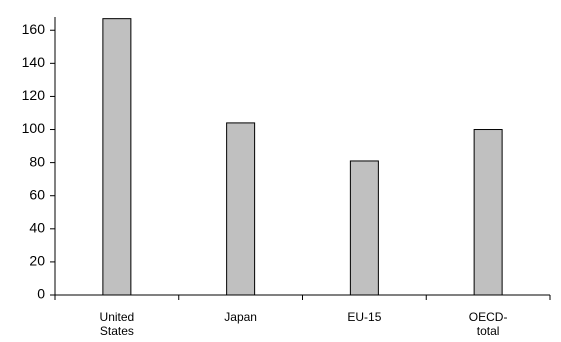 The image size is (561, 342). What do you see at coordinates (34, 95) in the screenshot?
I see `y-tick-label: 120` at bounding box center [34, 95].